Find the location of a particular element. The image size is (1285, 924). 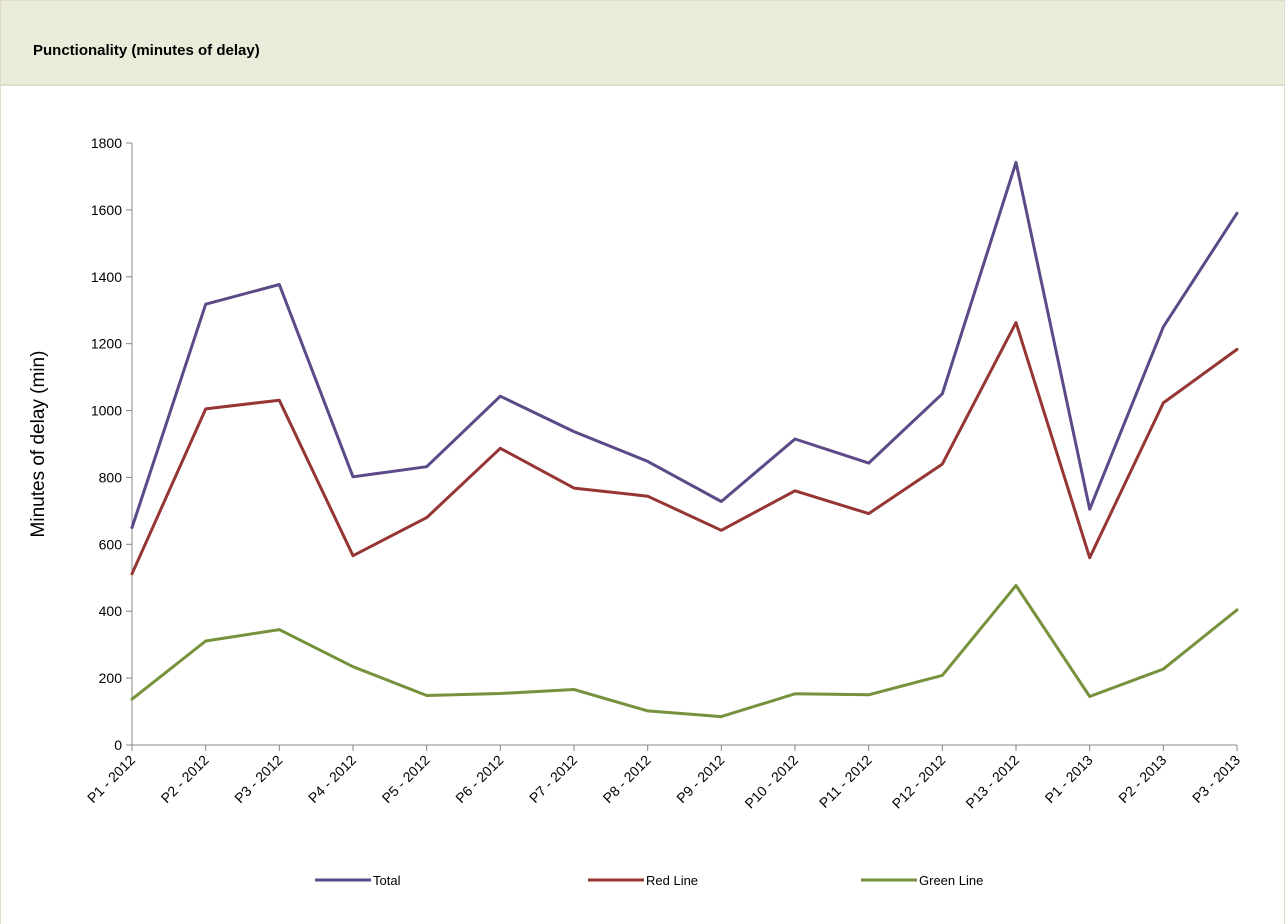

y-tick-label: 1800 is located at coordinates (106, 143).